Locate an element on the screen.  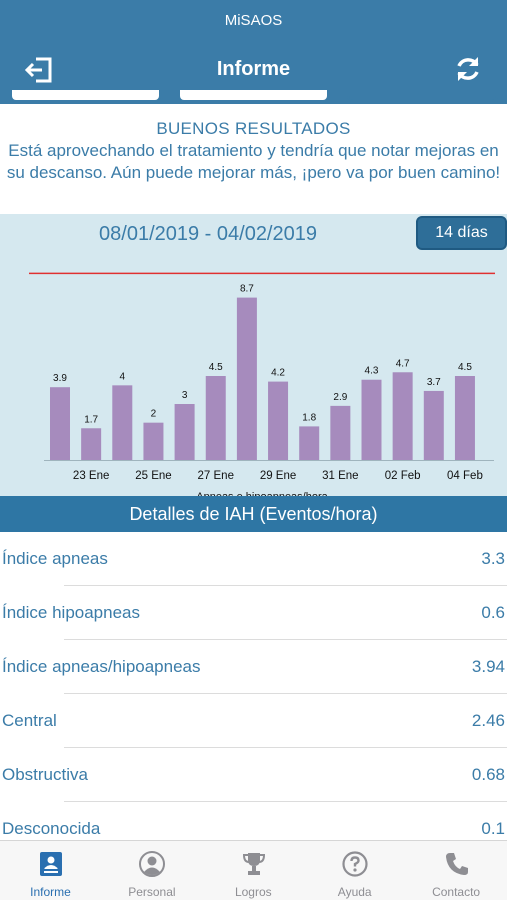
tab-label: Personal is located at coordinates (152, 892).